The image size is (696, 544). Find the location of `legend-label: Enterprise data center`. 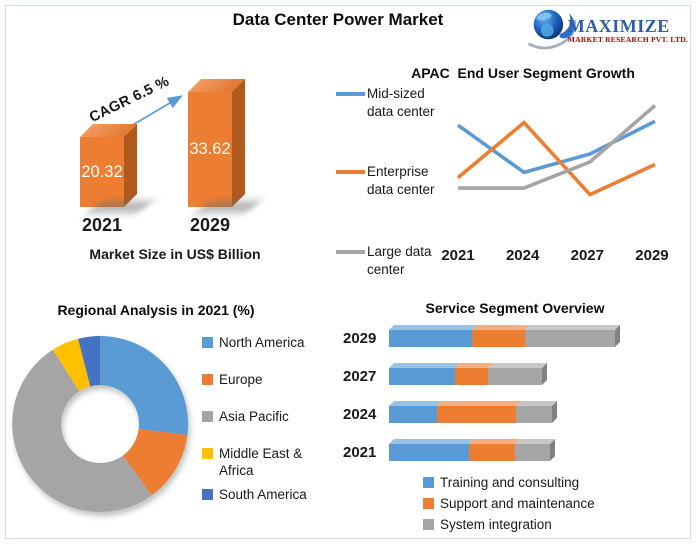

legend-label: Enterprise data center is located at coordinates (401, 180).